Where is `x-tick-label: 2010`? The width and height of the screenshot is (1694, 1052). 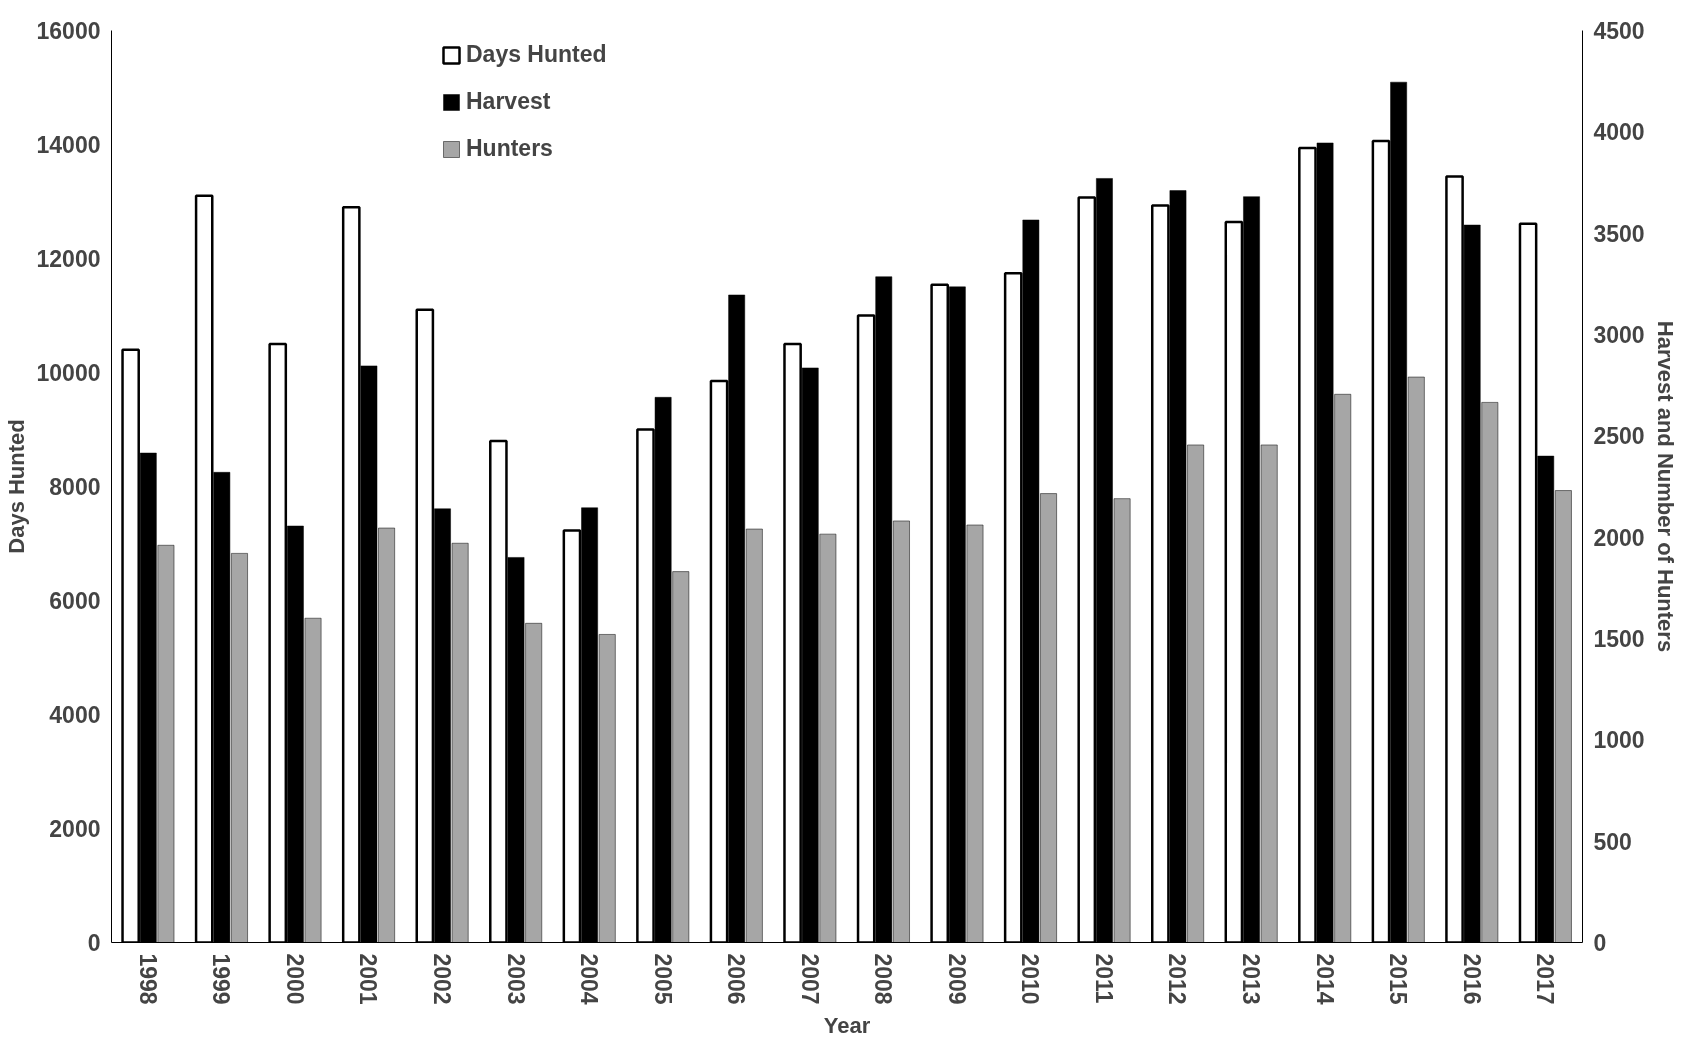 x-tick-label: 2010 is located at coordinates (1030, 979).